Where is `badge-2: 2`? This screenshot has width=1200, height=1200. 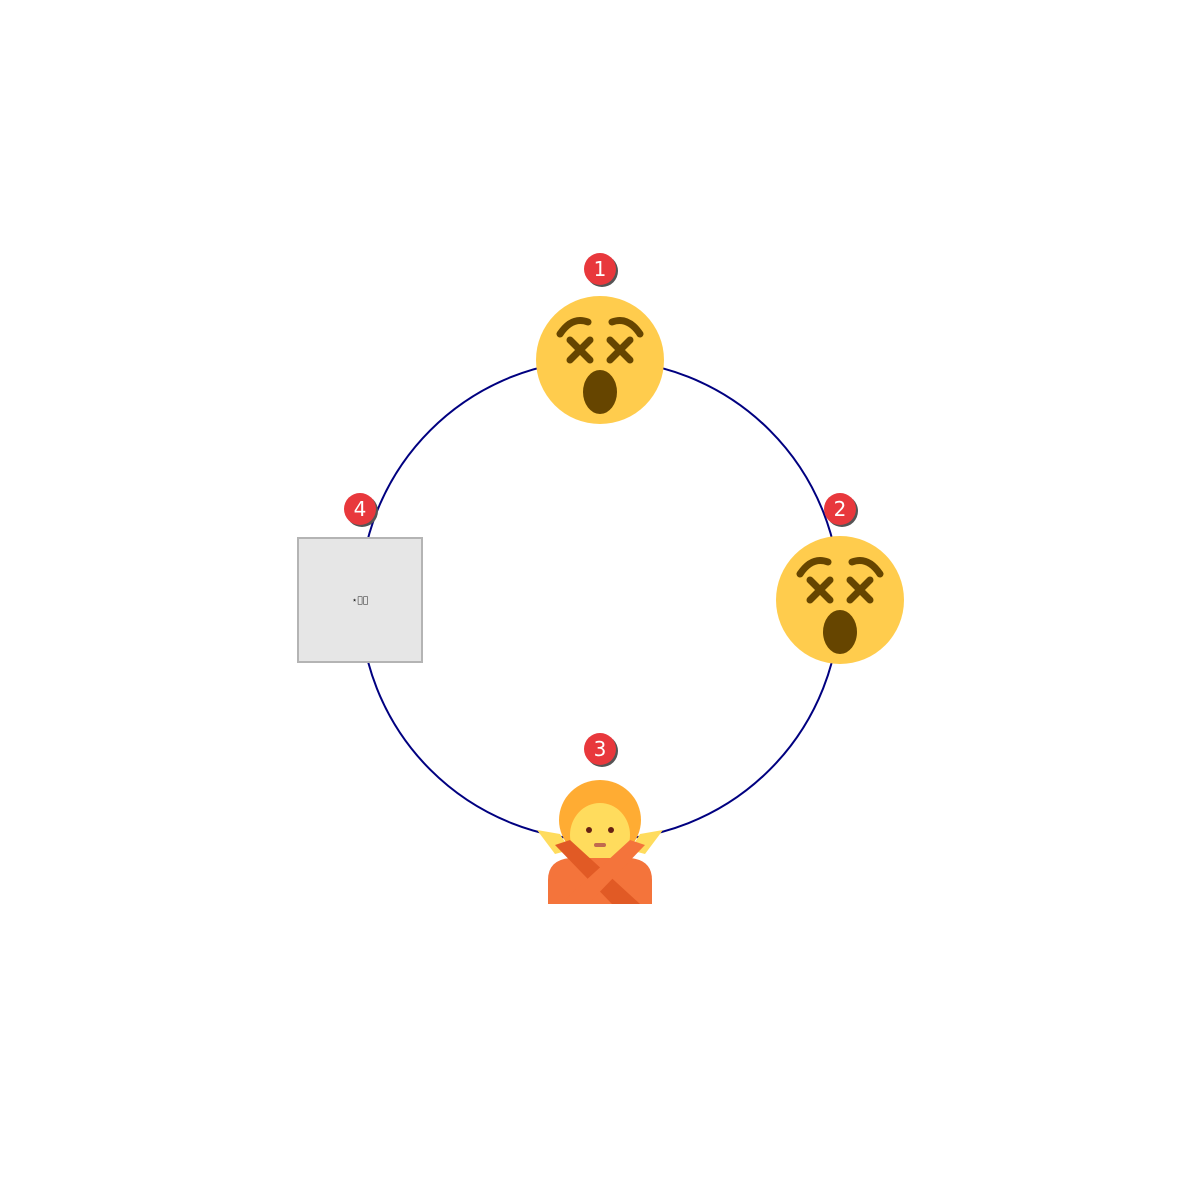 badge-2: 2 is located at coordinates (841, 510).